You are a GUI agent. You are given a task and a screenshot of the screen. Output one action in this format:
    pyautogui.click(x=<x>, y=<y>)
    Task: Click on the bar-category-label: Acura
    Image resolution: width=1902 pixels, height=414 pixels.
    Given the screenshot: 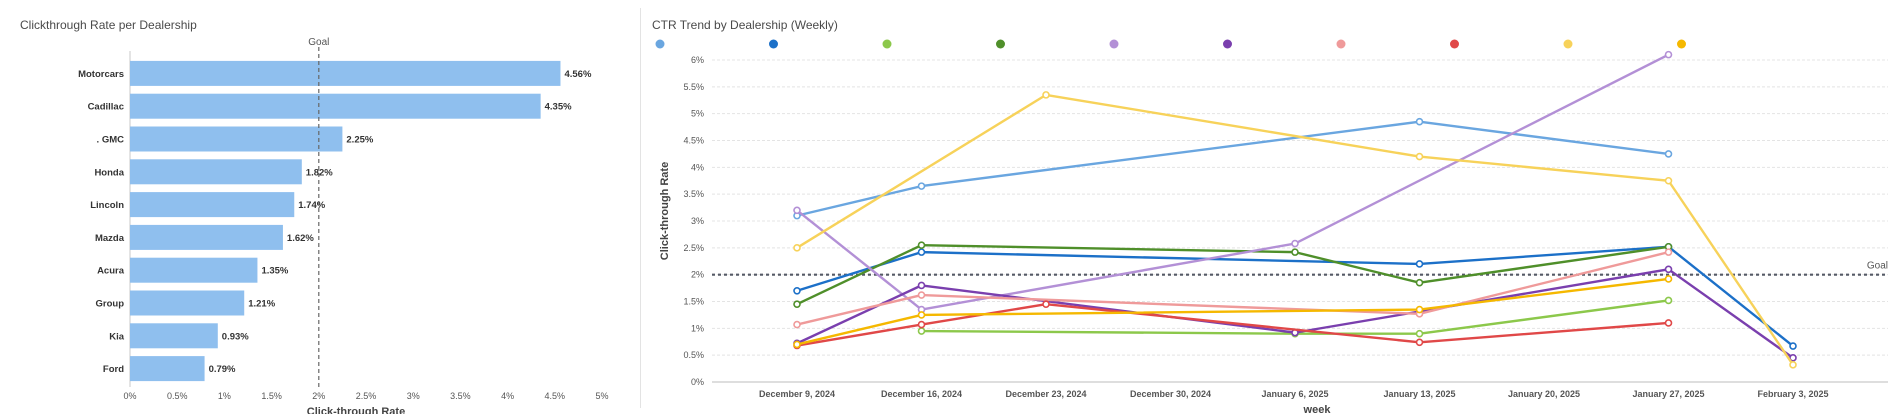 What is the action you would take?
    pyautogui.click(x=111, y=271)
    